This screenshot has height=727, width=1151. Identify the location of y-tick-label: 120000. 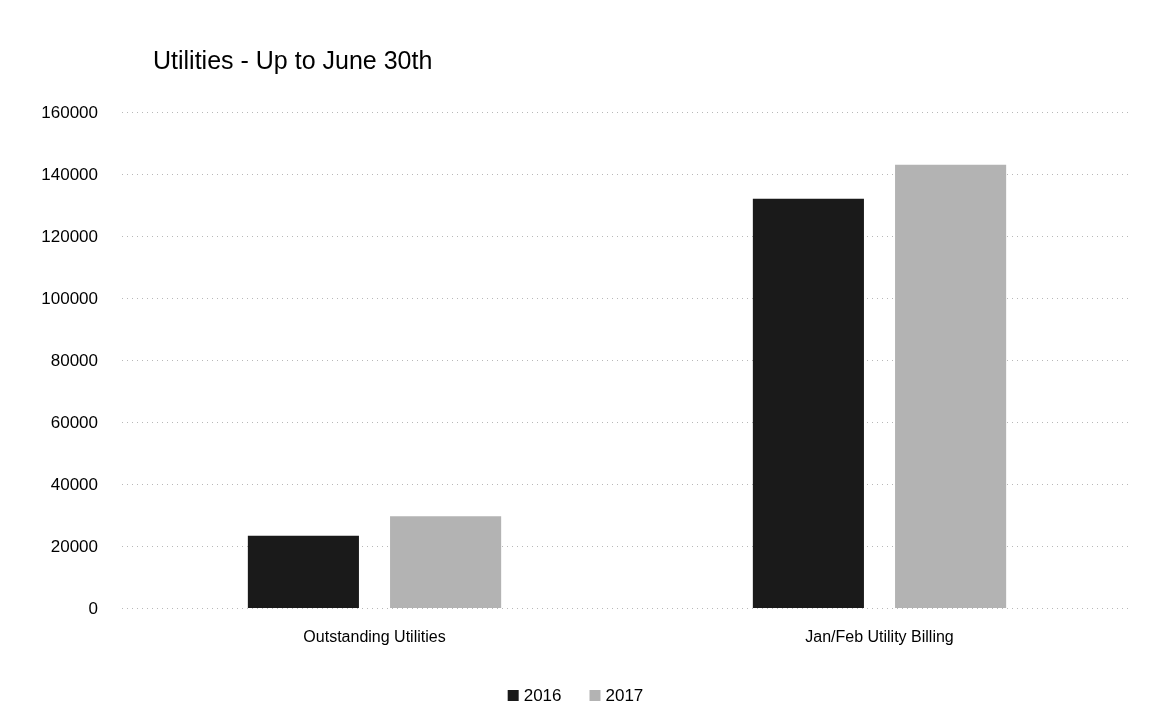
(69, 236).